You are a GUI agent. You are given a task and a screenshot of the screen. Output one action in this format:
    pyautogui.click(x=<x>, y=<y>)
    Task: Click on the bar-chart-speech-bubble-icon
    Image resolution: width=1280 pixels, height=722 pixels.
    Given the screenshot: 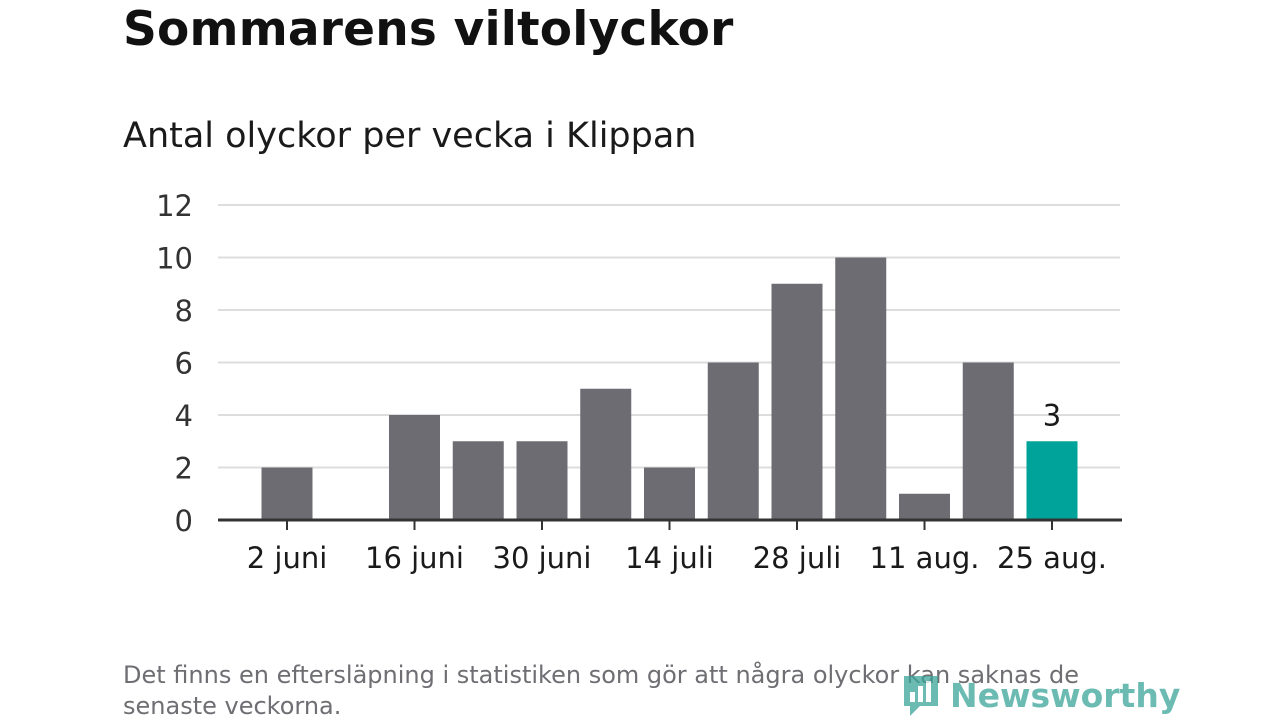 What is the action you would take?
    pyautogui.click(x=921, y=696)
    